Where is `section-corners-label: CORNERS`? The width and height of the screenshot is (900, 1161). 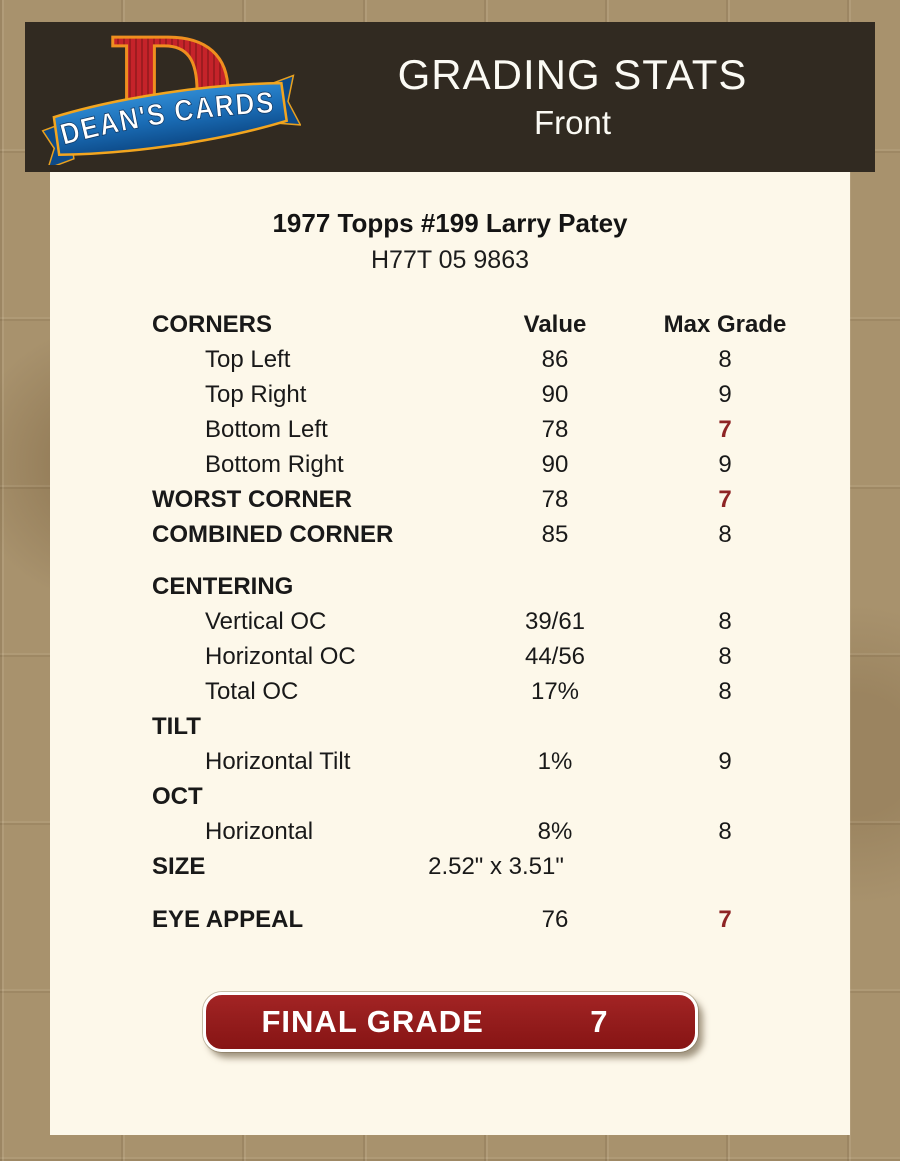
section-corners-label: CORNERS is located at coordinates (212, 324).